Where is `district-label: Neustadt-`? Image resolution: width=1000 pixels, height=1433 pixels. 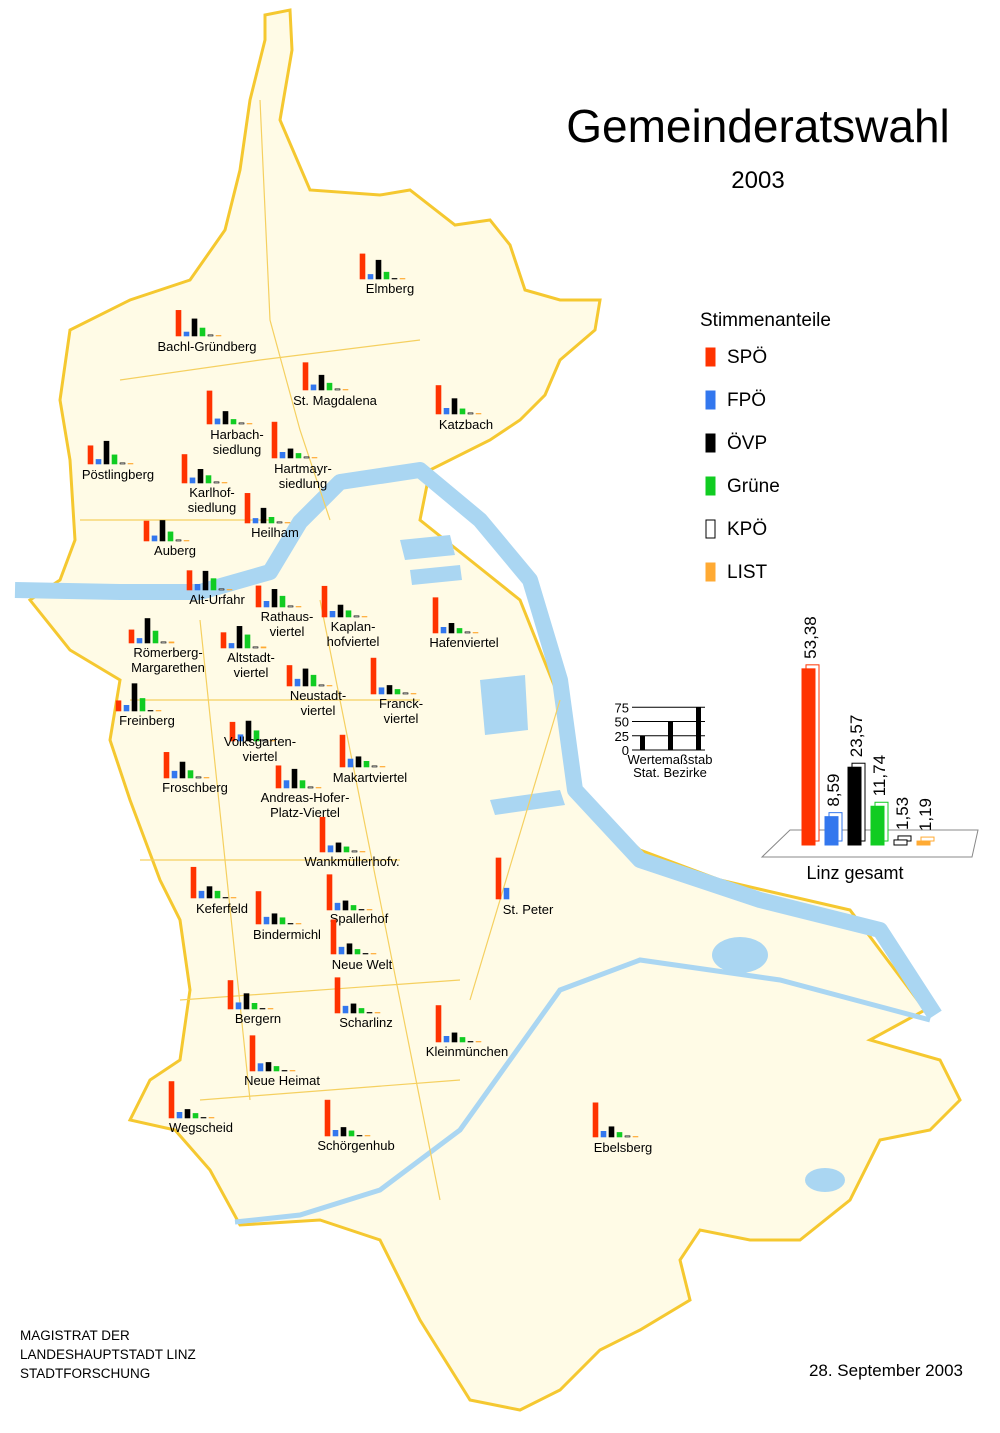
district-label: Neustadt- is located at coordinates (318, 695).